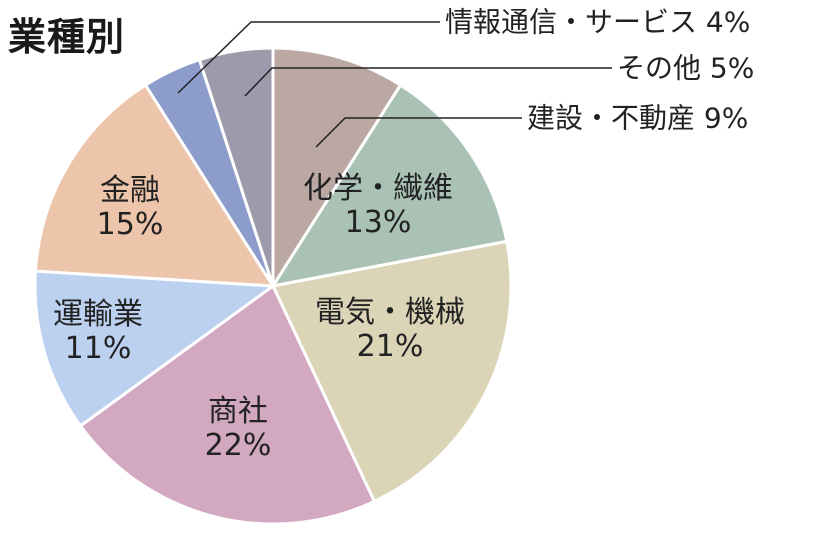 The height and width of the screenshot is (537, 815). What do you see at coordinates (378, 188) in the screenshot?
I see `slice-label-1: 化学・繊維` at bounding box center [378, 188].